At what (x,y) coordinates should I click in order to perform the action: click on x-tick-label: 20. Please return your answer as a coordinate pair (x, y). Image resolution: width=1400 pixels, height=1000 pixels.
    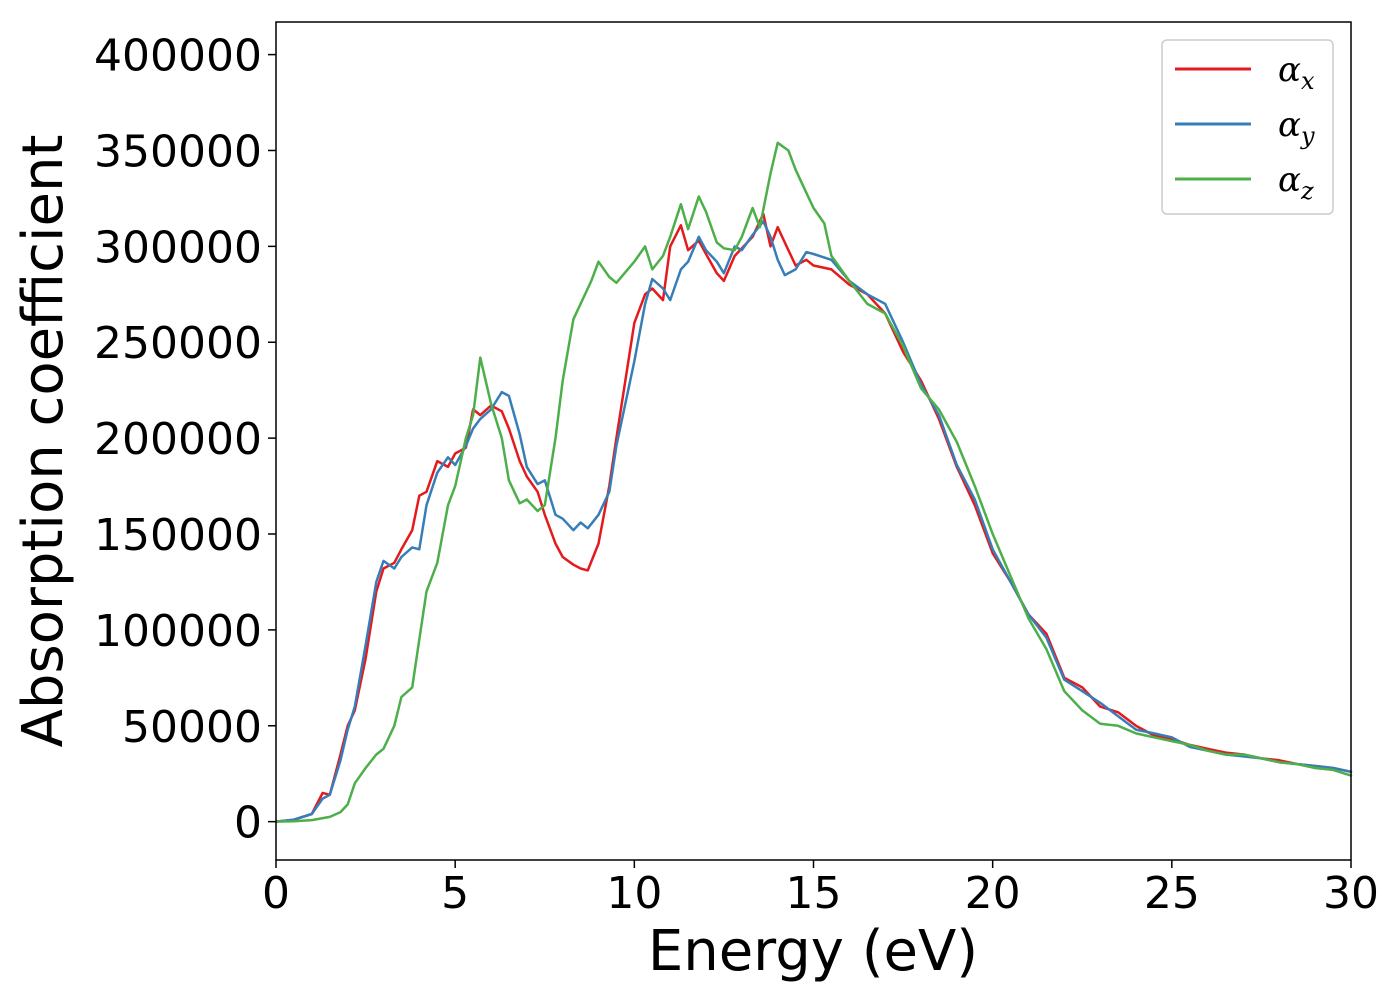
    Looking at the image, I should click on (993, 893).